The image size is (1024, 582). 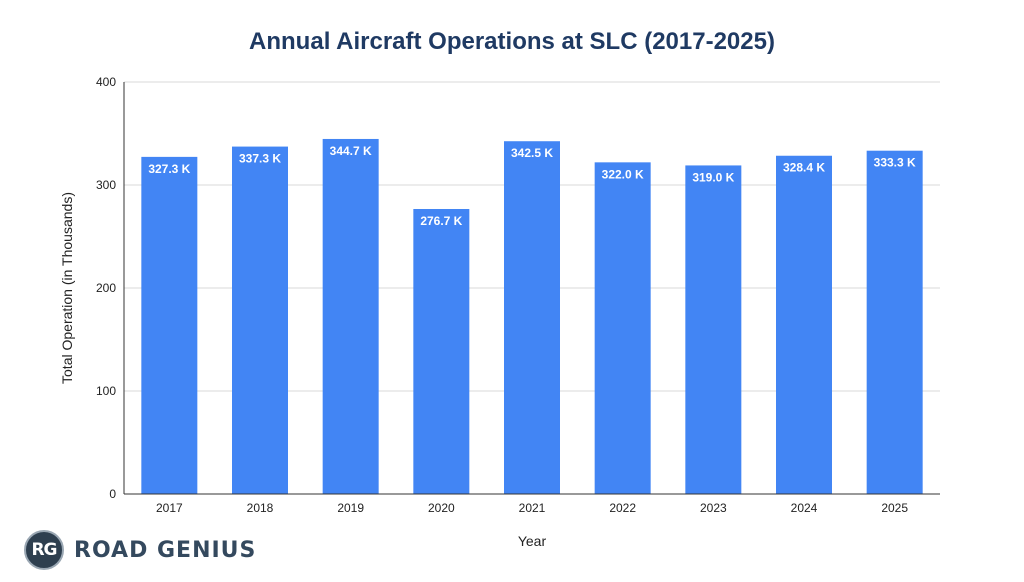 I want to click on y-tick-label: 400, so click(x=106, y=82).